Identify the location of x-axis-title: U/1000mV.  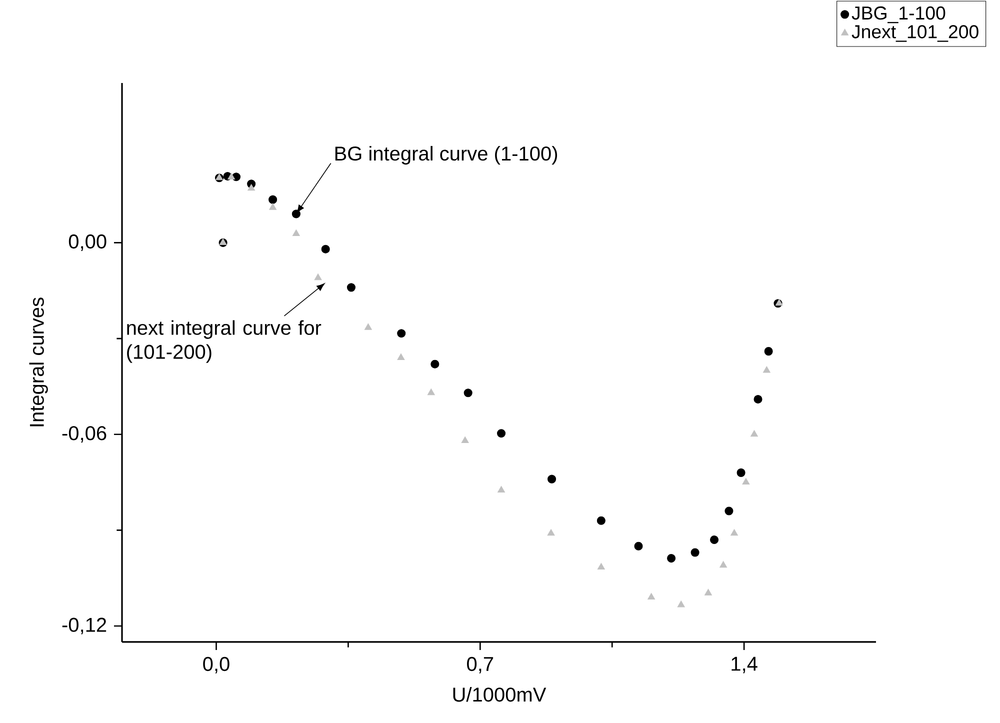
(499, 694).